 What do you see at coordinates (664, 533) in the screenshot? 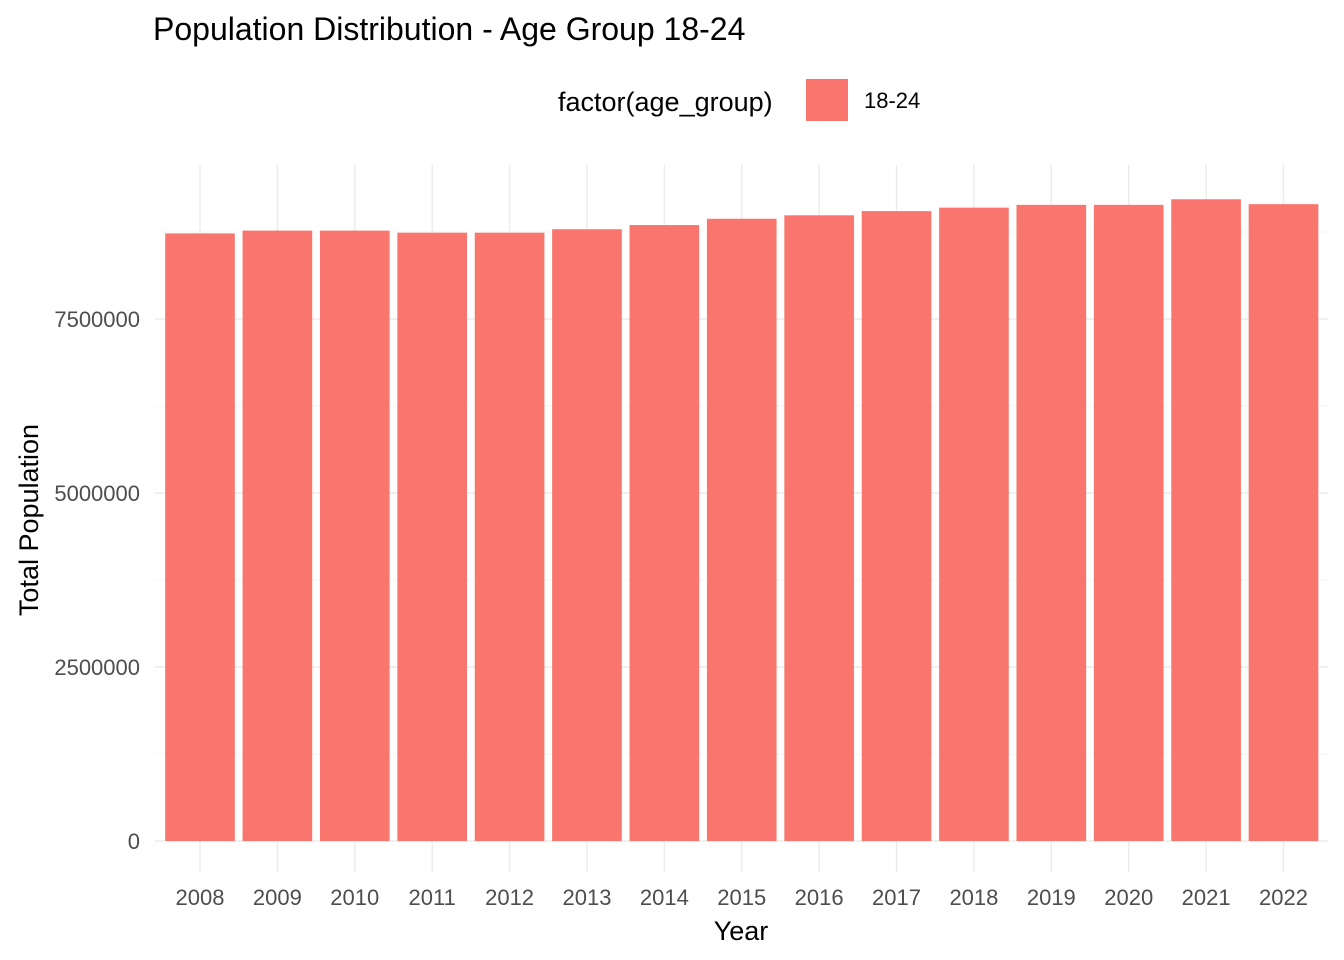
I see `bar-2014` at bounding box center [664, 533].